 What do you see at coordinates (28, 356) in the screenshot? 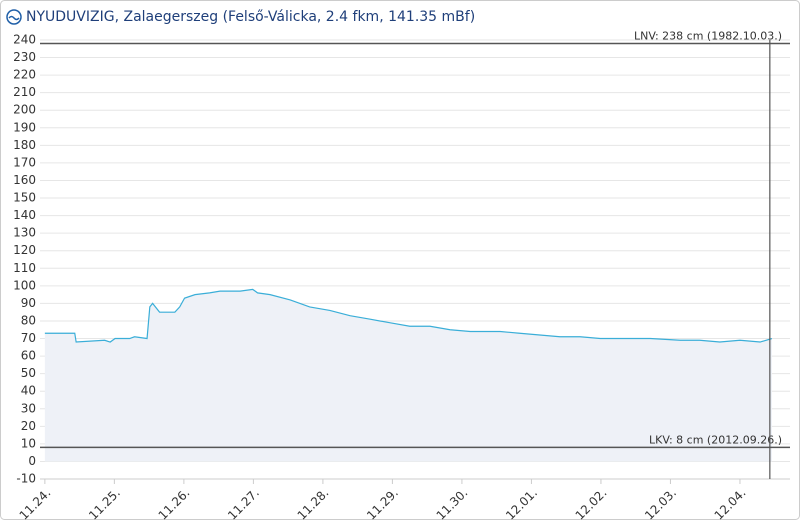
I see `y-tick-label: 60` at bounding box center [28, 356].